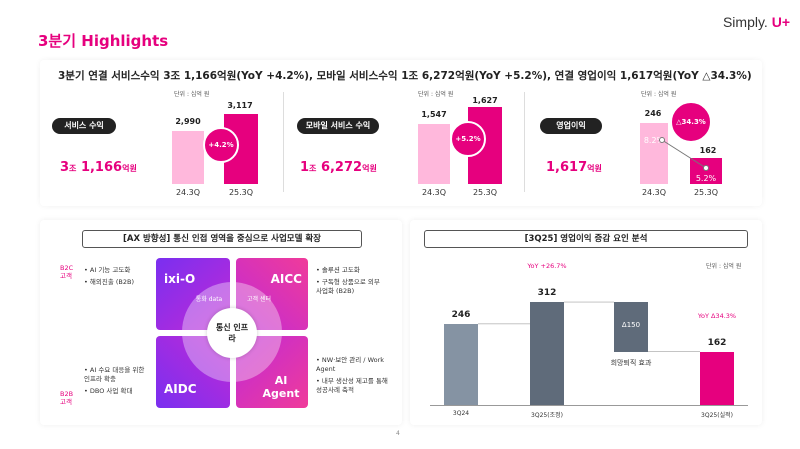  Describe the element at coordinates (221, 145) in the screenshot. I see `growth-badge: +4.2%` at that location.